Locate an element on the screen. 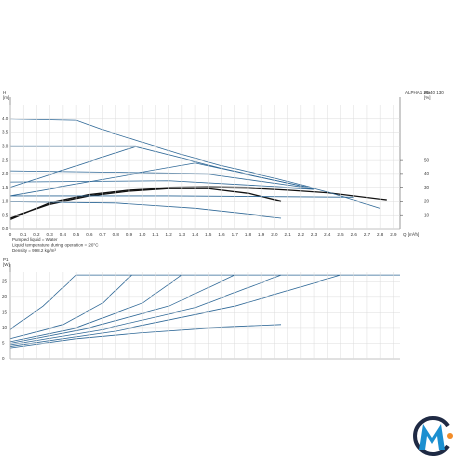  x-tick-label: 2.0 is located at coordinates (274, 234).